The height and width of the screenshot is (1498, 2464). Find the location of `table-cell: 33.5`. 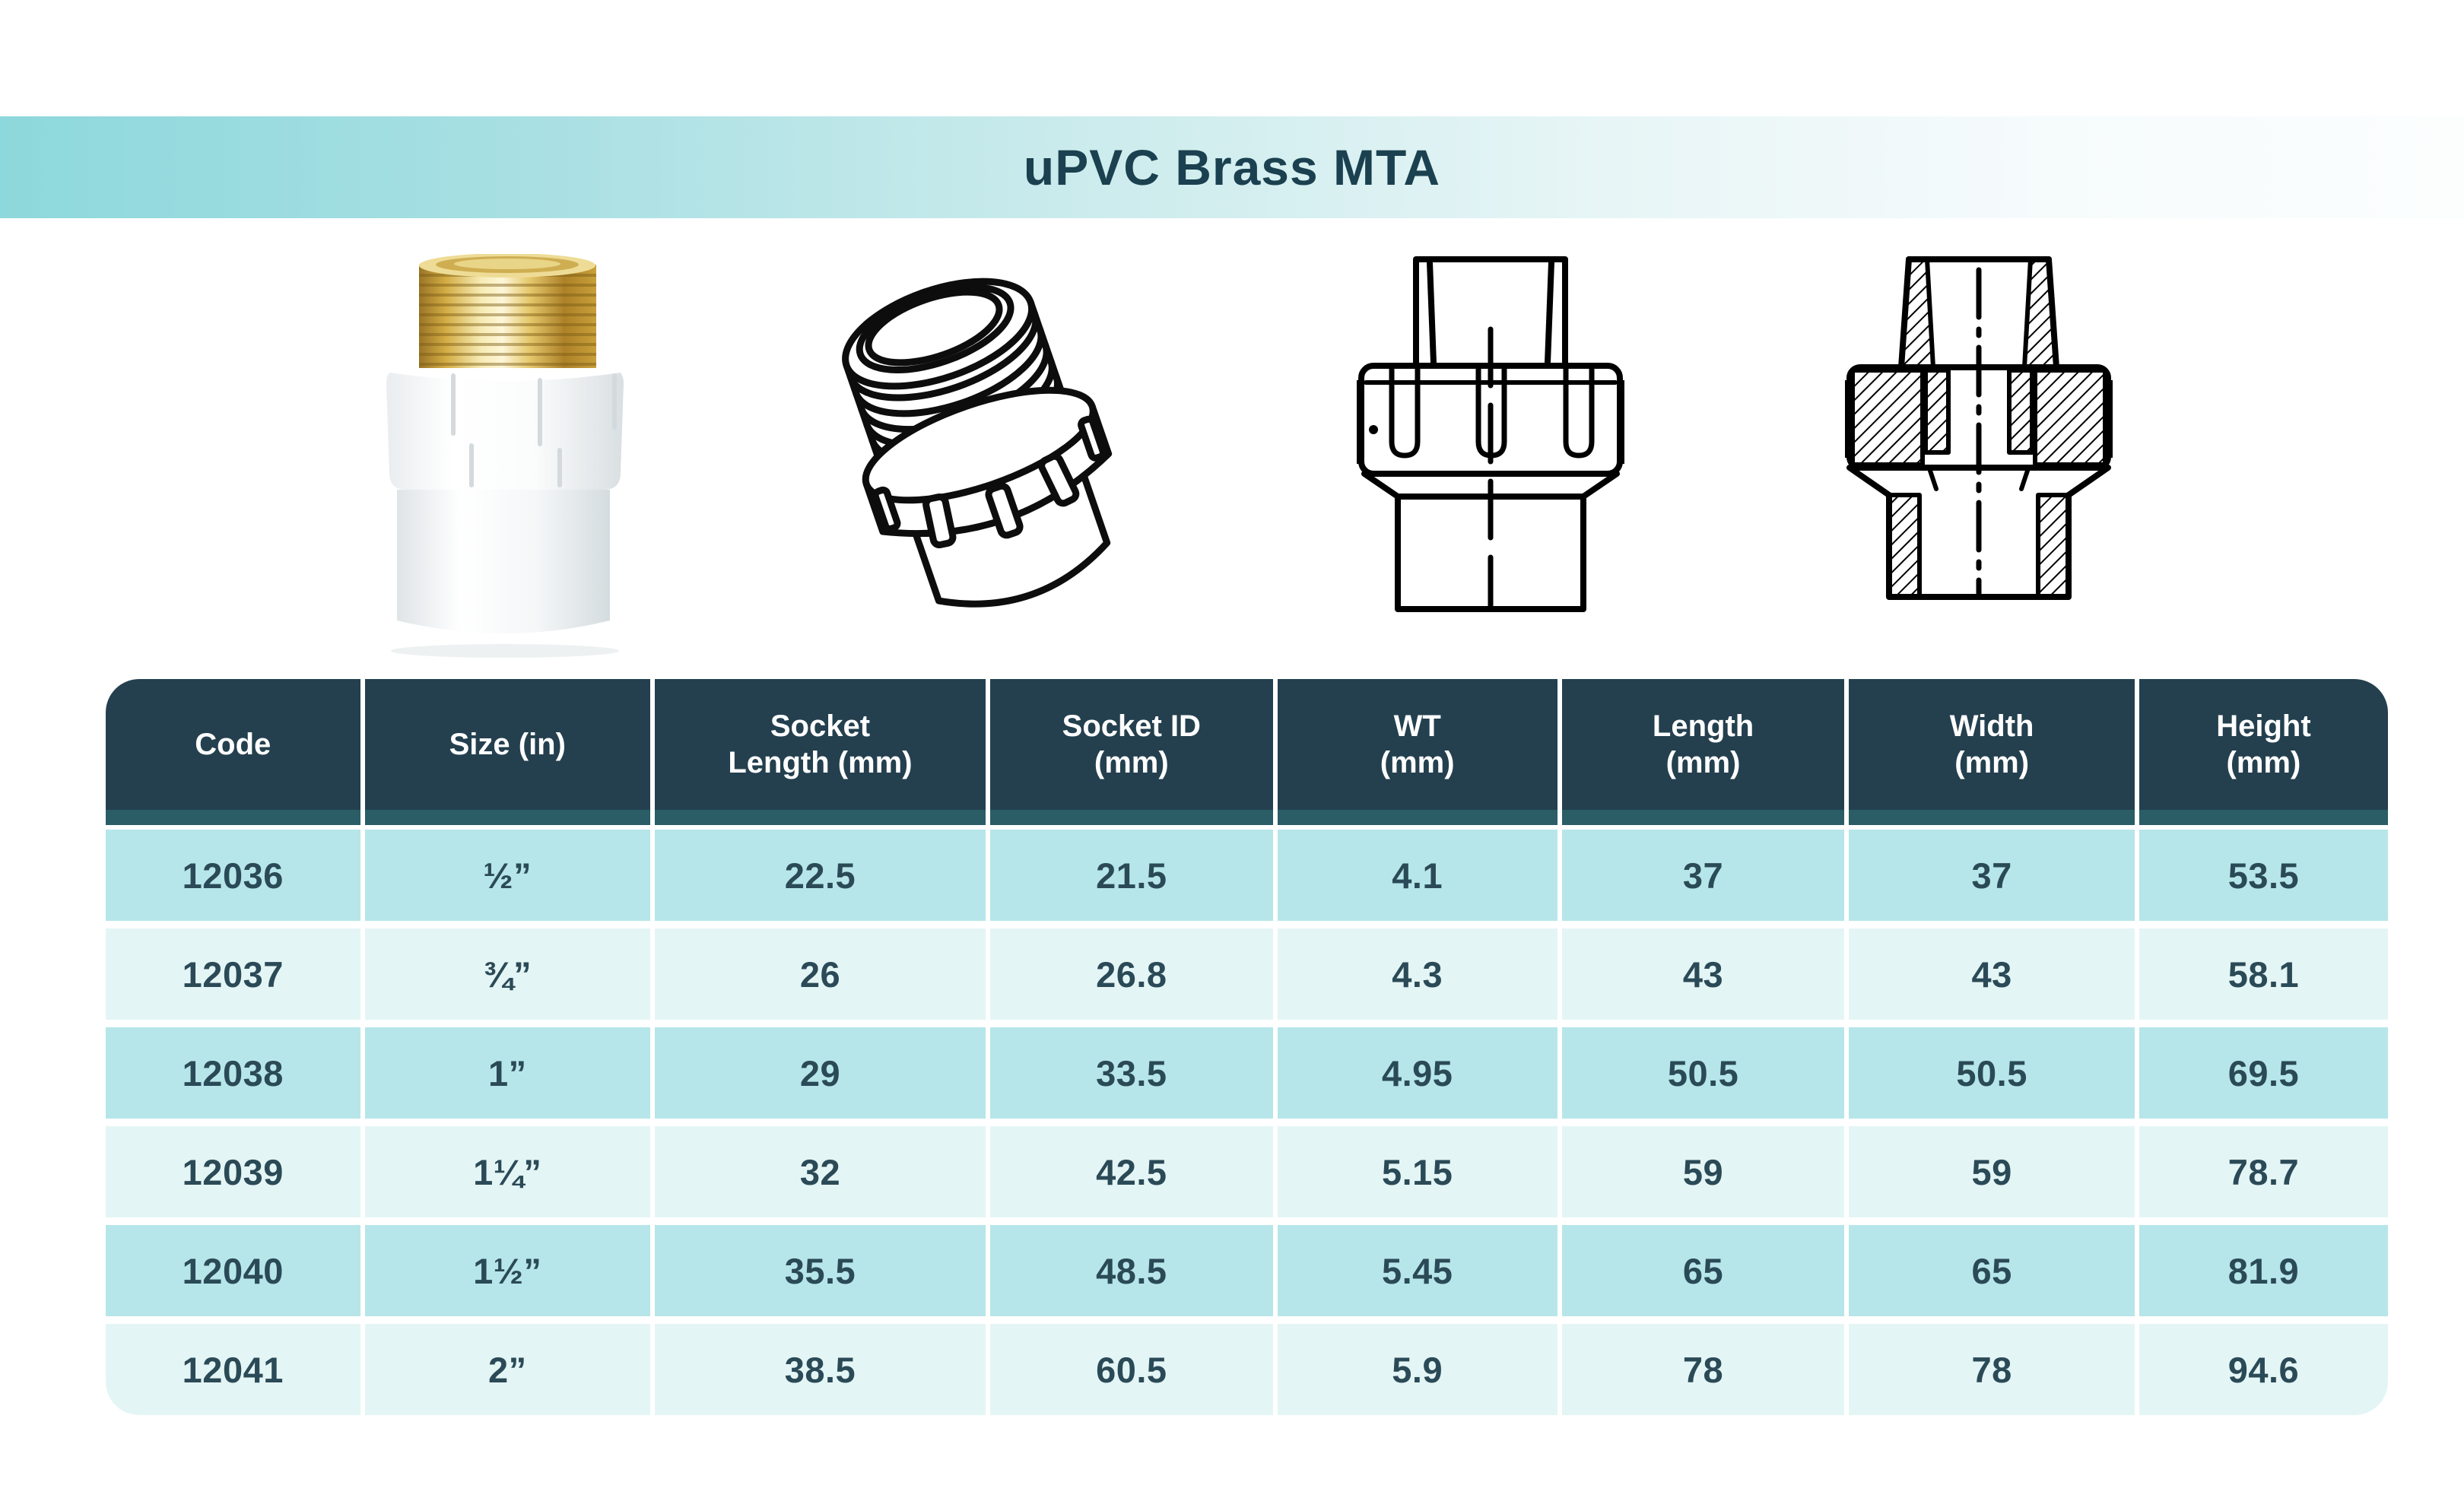

table-cell: 33.5 is located at coordinates (1131, 1073).